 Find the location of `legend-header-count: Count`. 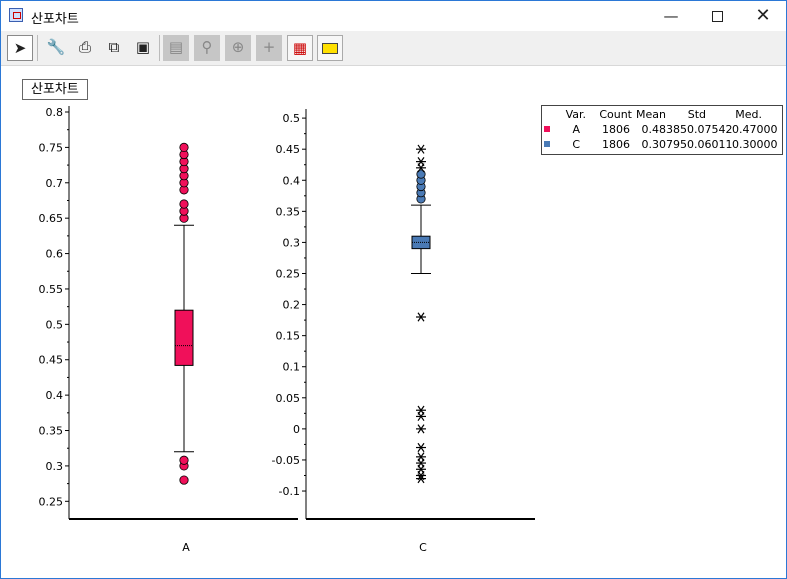

legend-header-count: Count is located at coordinates (615, 114).